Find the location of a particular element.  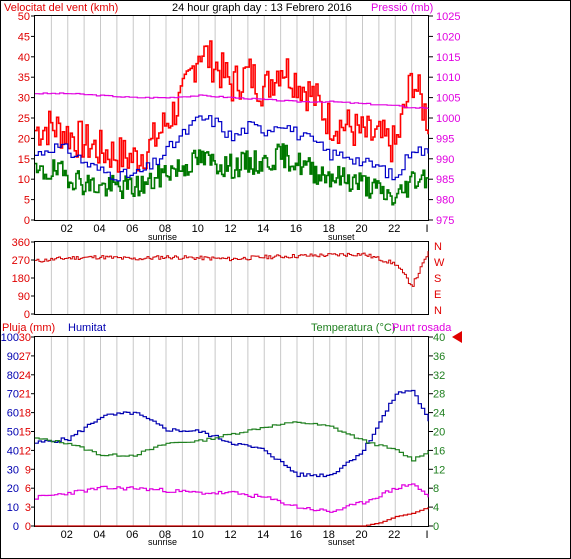

wind-y-tick: 25 is located at coordinates (24, 119).